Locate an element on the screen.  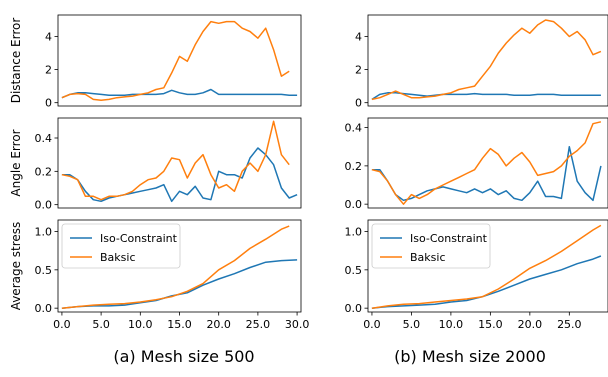
y-axis-label: Angle Error is located at coordinates (16, 162).